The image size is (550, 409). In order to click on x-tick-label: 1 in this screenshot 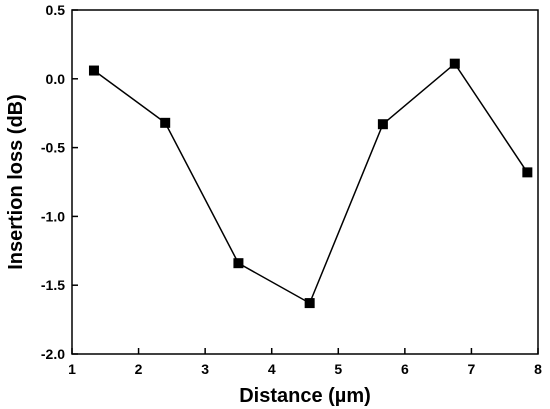, I will do `click(72, 369)`.